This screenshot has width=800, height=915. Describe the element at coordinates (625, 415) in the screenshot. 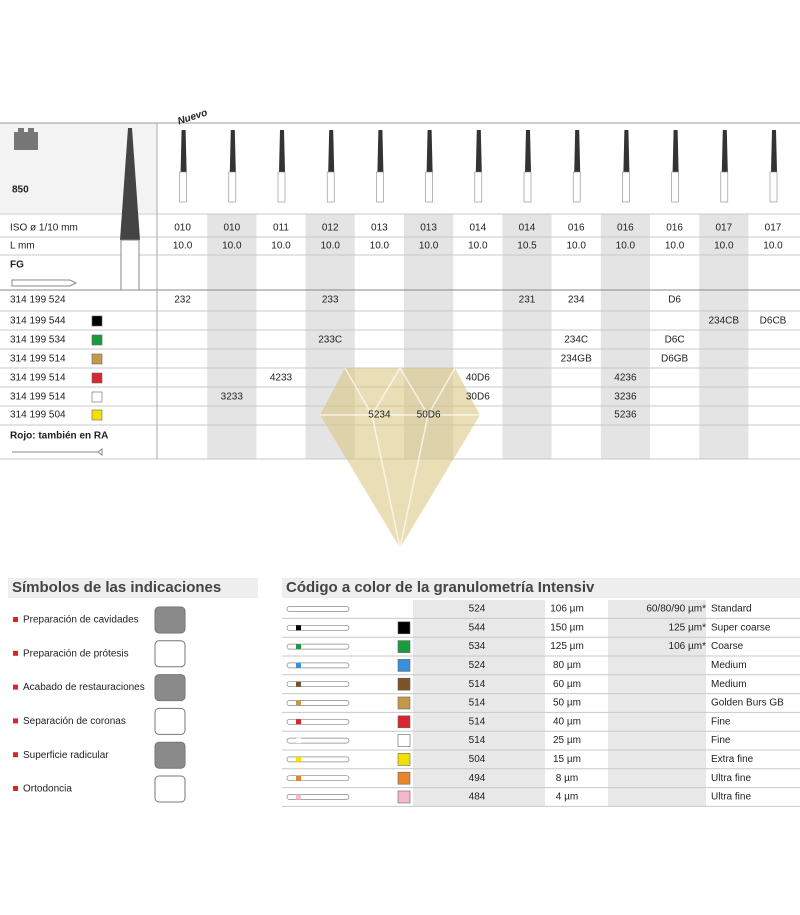

I see `cell-code: 5236` at that location.